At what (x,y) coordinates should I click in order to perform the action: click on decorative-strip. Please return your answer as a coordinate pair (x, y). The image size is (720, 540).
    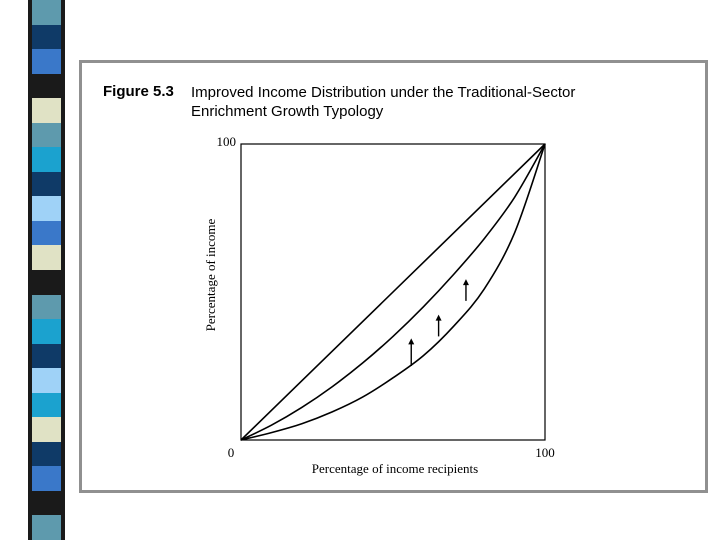
    Looking at the image, I should click on (46, 270).